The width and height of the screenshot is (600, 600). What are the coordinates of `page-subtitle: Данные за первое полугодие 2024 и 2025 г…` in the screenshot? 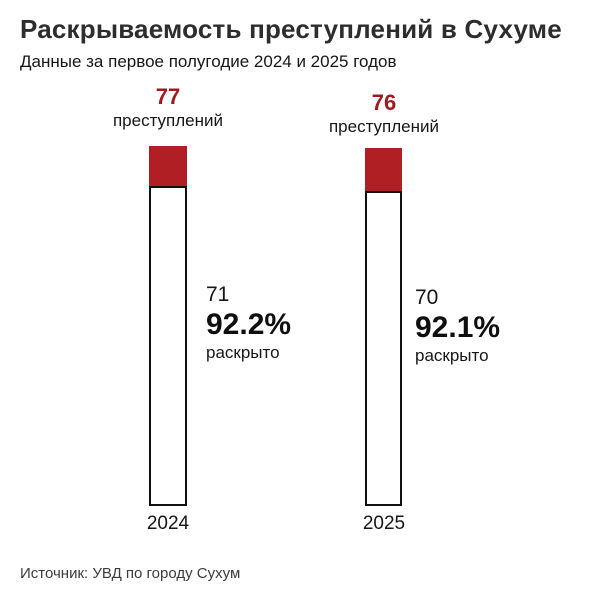 It's located at (208, 61).